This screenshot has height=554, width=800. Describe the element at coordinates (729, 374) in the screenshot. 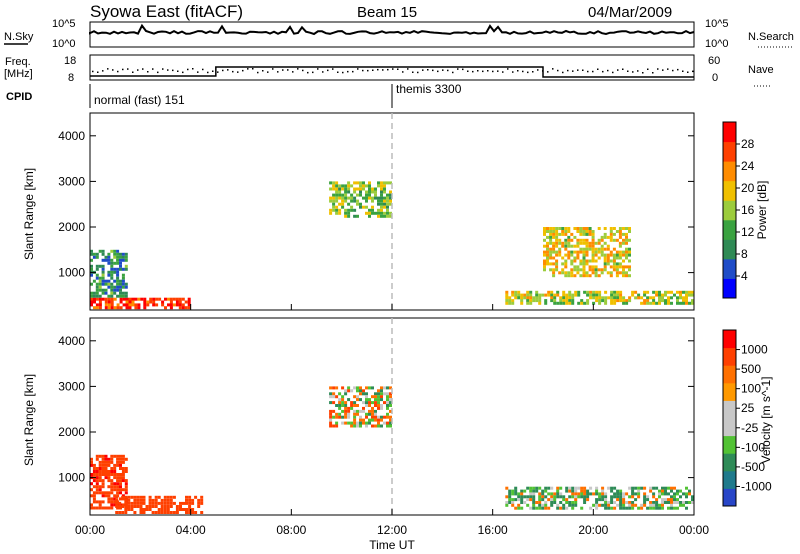

I see `colorbar-swatch` at that location.